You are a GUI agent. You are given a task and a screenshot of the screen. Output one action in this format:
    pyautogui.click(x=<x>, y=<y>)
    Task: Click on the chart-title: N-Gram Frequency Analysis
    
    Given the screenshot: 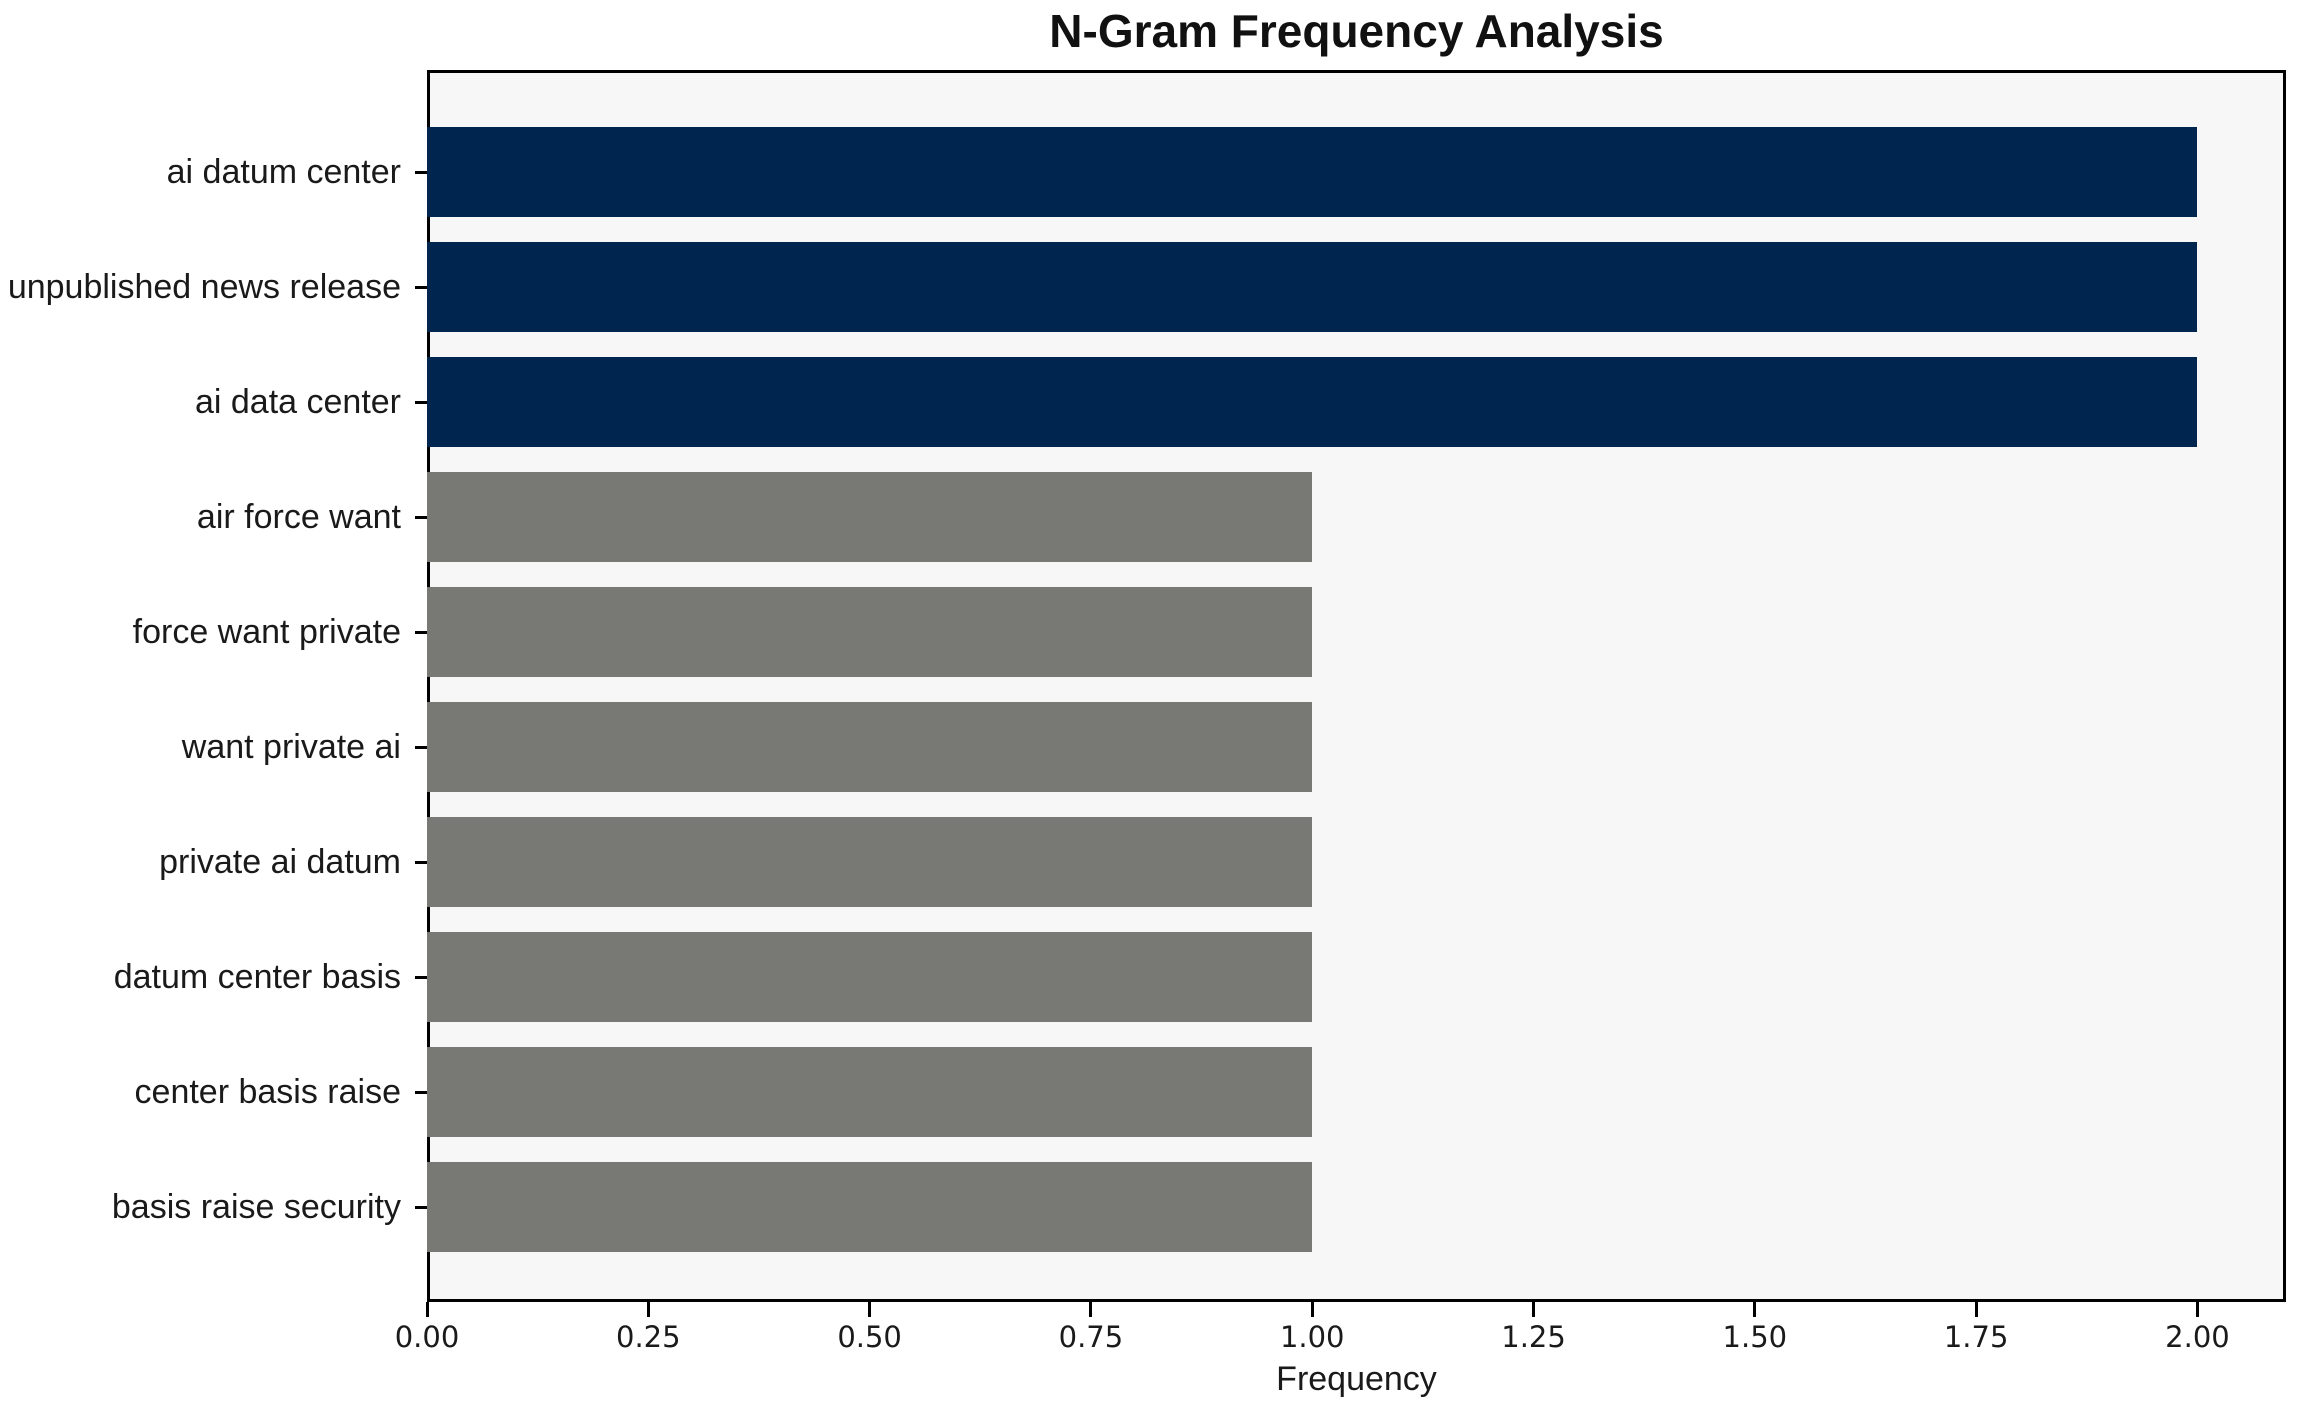 What is the action you would take?
    pyautogui.click(x=1356, y=31)
    